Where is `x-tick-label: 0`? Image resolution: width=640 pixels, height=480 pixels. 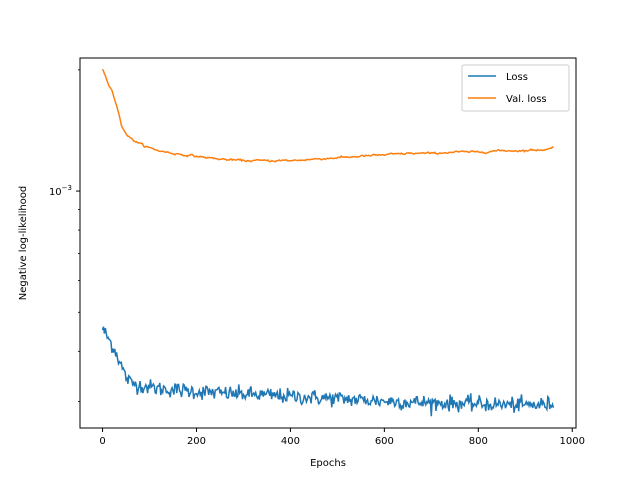 x-tick-label: 0 is located at coordinates (102, 441).